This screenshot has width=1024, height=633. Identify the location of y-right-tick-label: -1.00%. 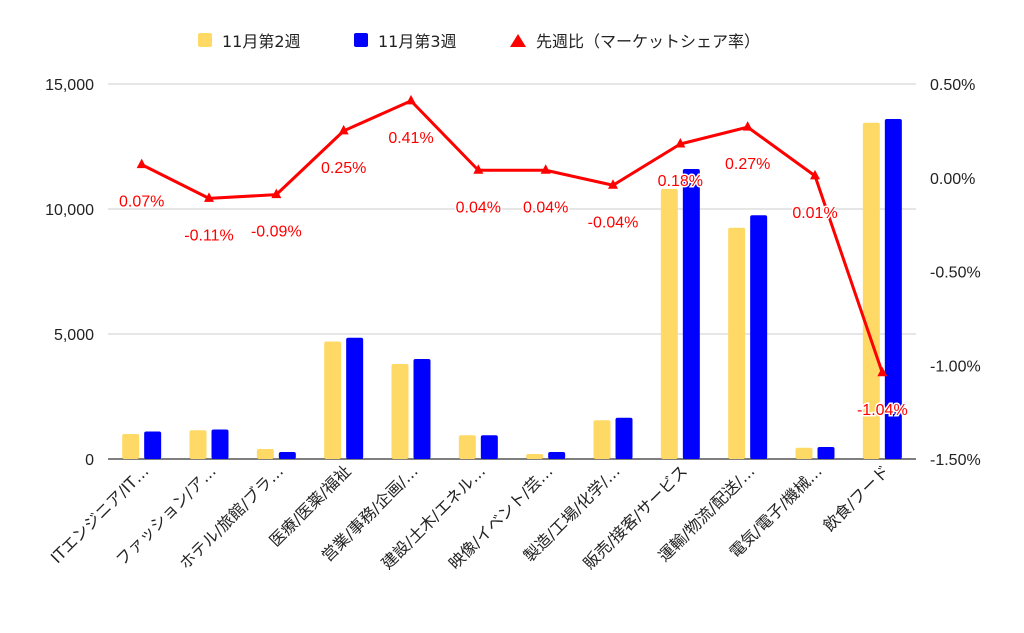
(955, 366).